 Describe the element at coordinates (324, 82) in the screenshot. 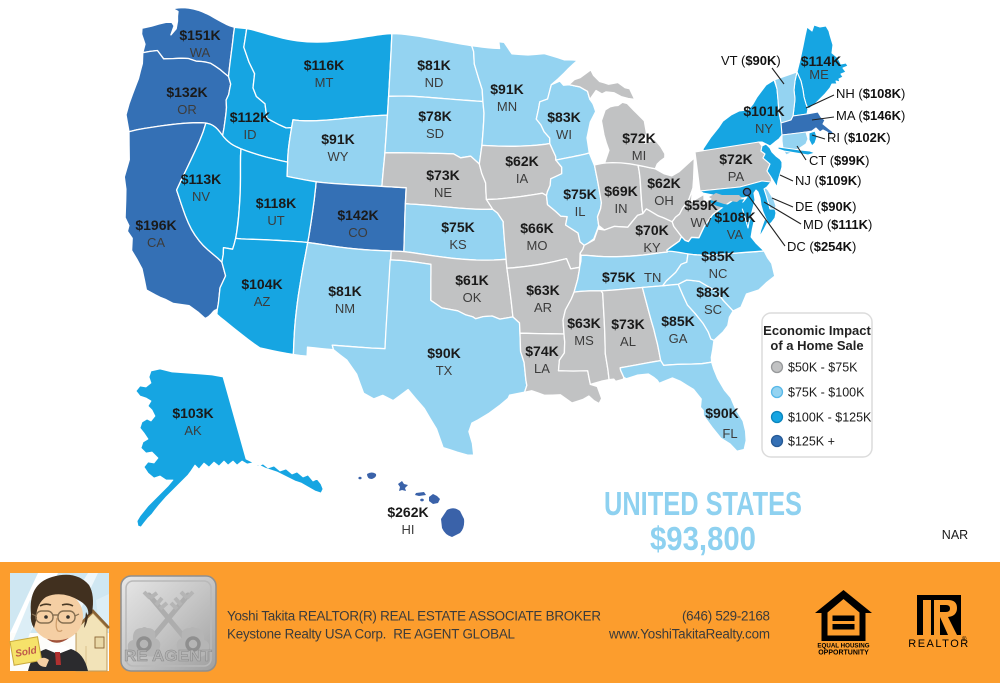

I see `svg-text: MT` at that location.